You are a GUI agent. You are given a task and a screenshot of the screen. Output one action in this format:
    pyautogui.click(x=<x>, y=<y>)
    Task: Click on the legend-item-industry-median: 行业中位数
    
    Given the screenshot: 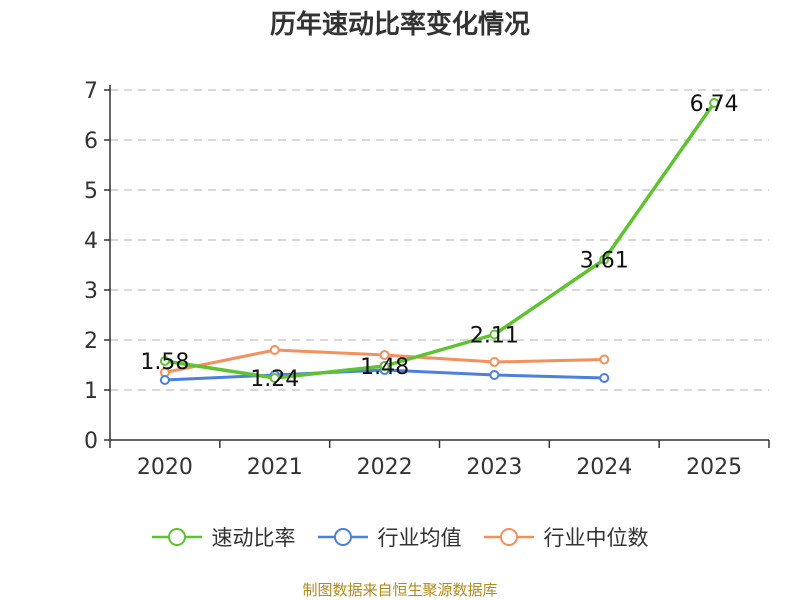 What is the action you would take?
    pyautogui.click(x=566, y=537)
    